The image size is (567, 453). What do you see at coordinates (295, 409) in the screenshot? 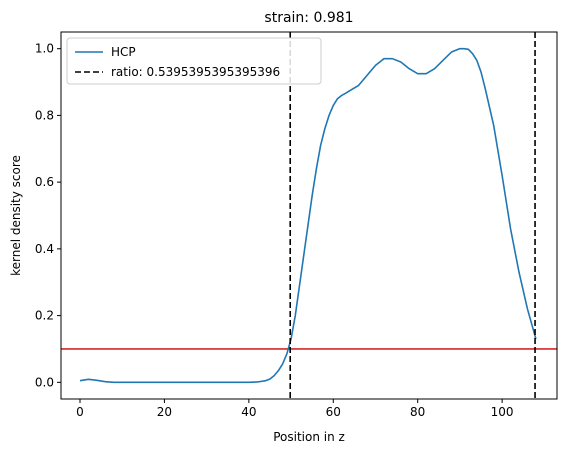
I see `x-axis: 0 20 40 60 80 100` at bounding box center [295, 409].